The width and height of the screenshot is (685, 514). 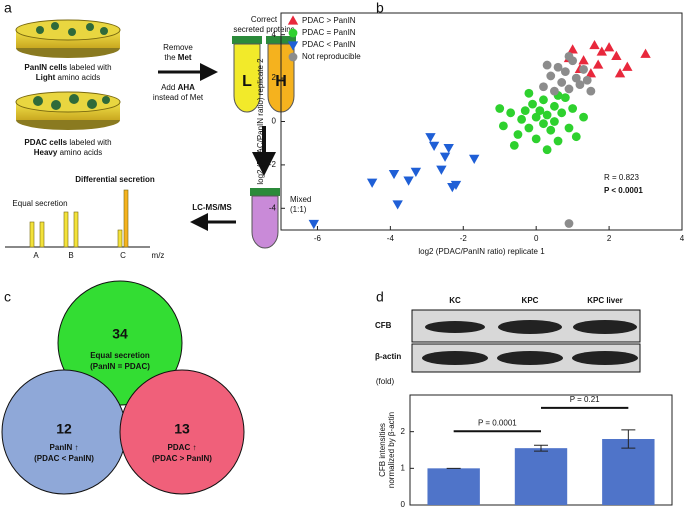 What do you see at coordinates (45, 67) in the screenshot?
I see `caption-part: PanIN cells` at bounding box center [45, 67].